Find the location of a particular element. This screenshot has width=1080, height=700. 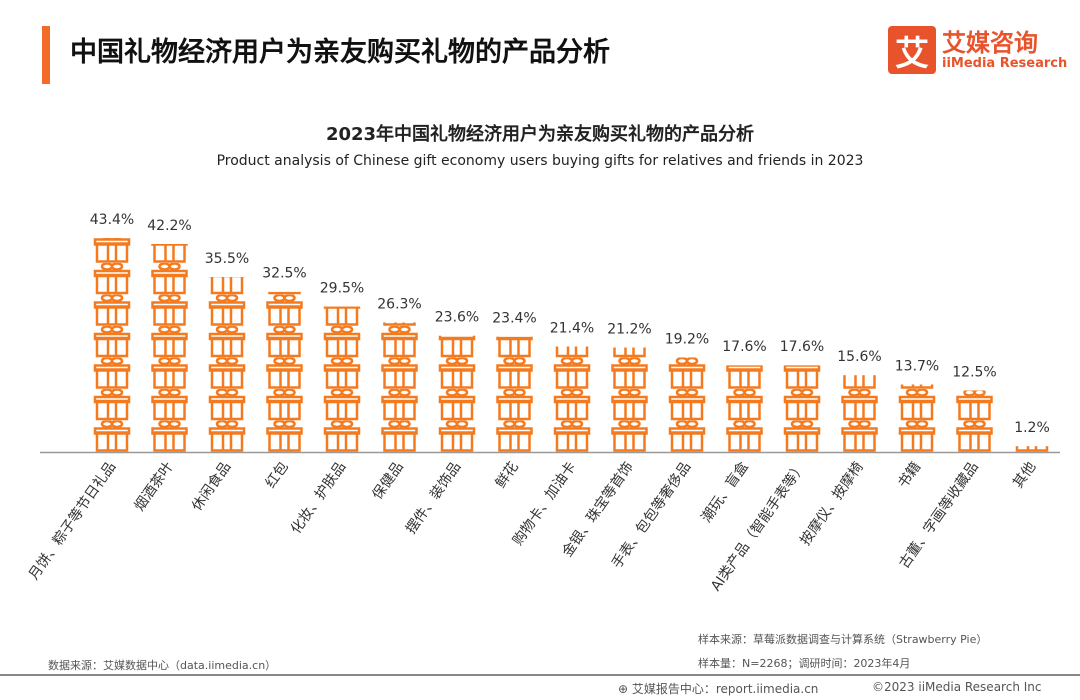

data-label: 32.5% is located at coordinates (284, 274).